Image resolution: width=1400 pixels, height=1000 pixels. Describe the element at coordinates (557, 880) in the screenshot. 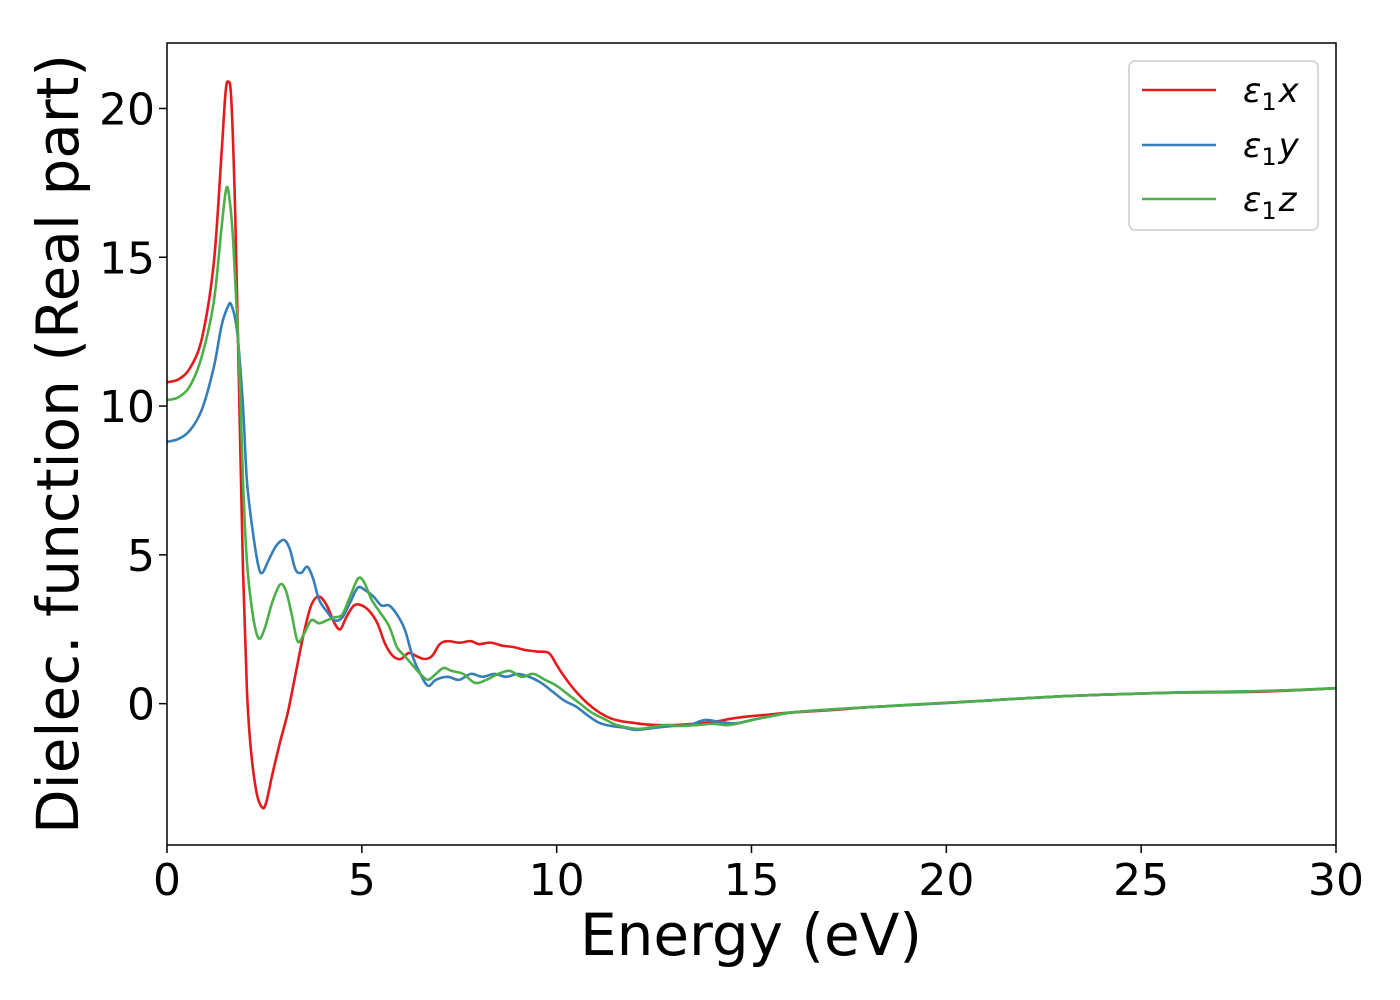

I see `x-tick-label: 10` at that location.